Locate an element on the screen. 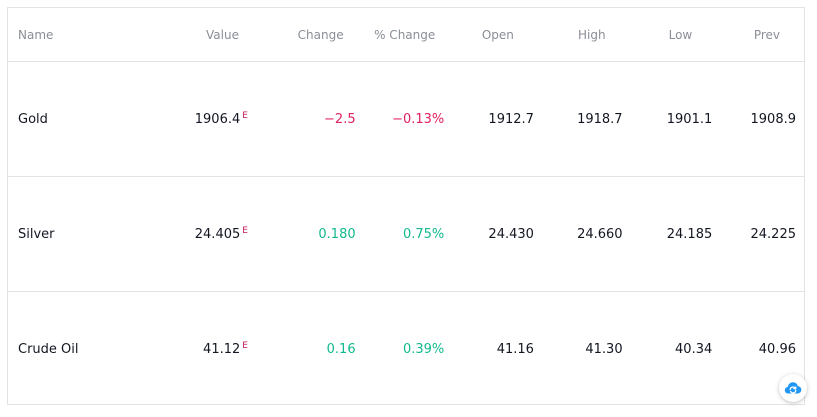  symbol-name: Gold is located at coordinates (89, 119).